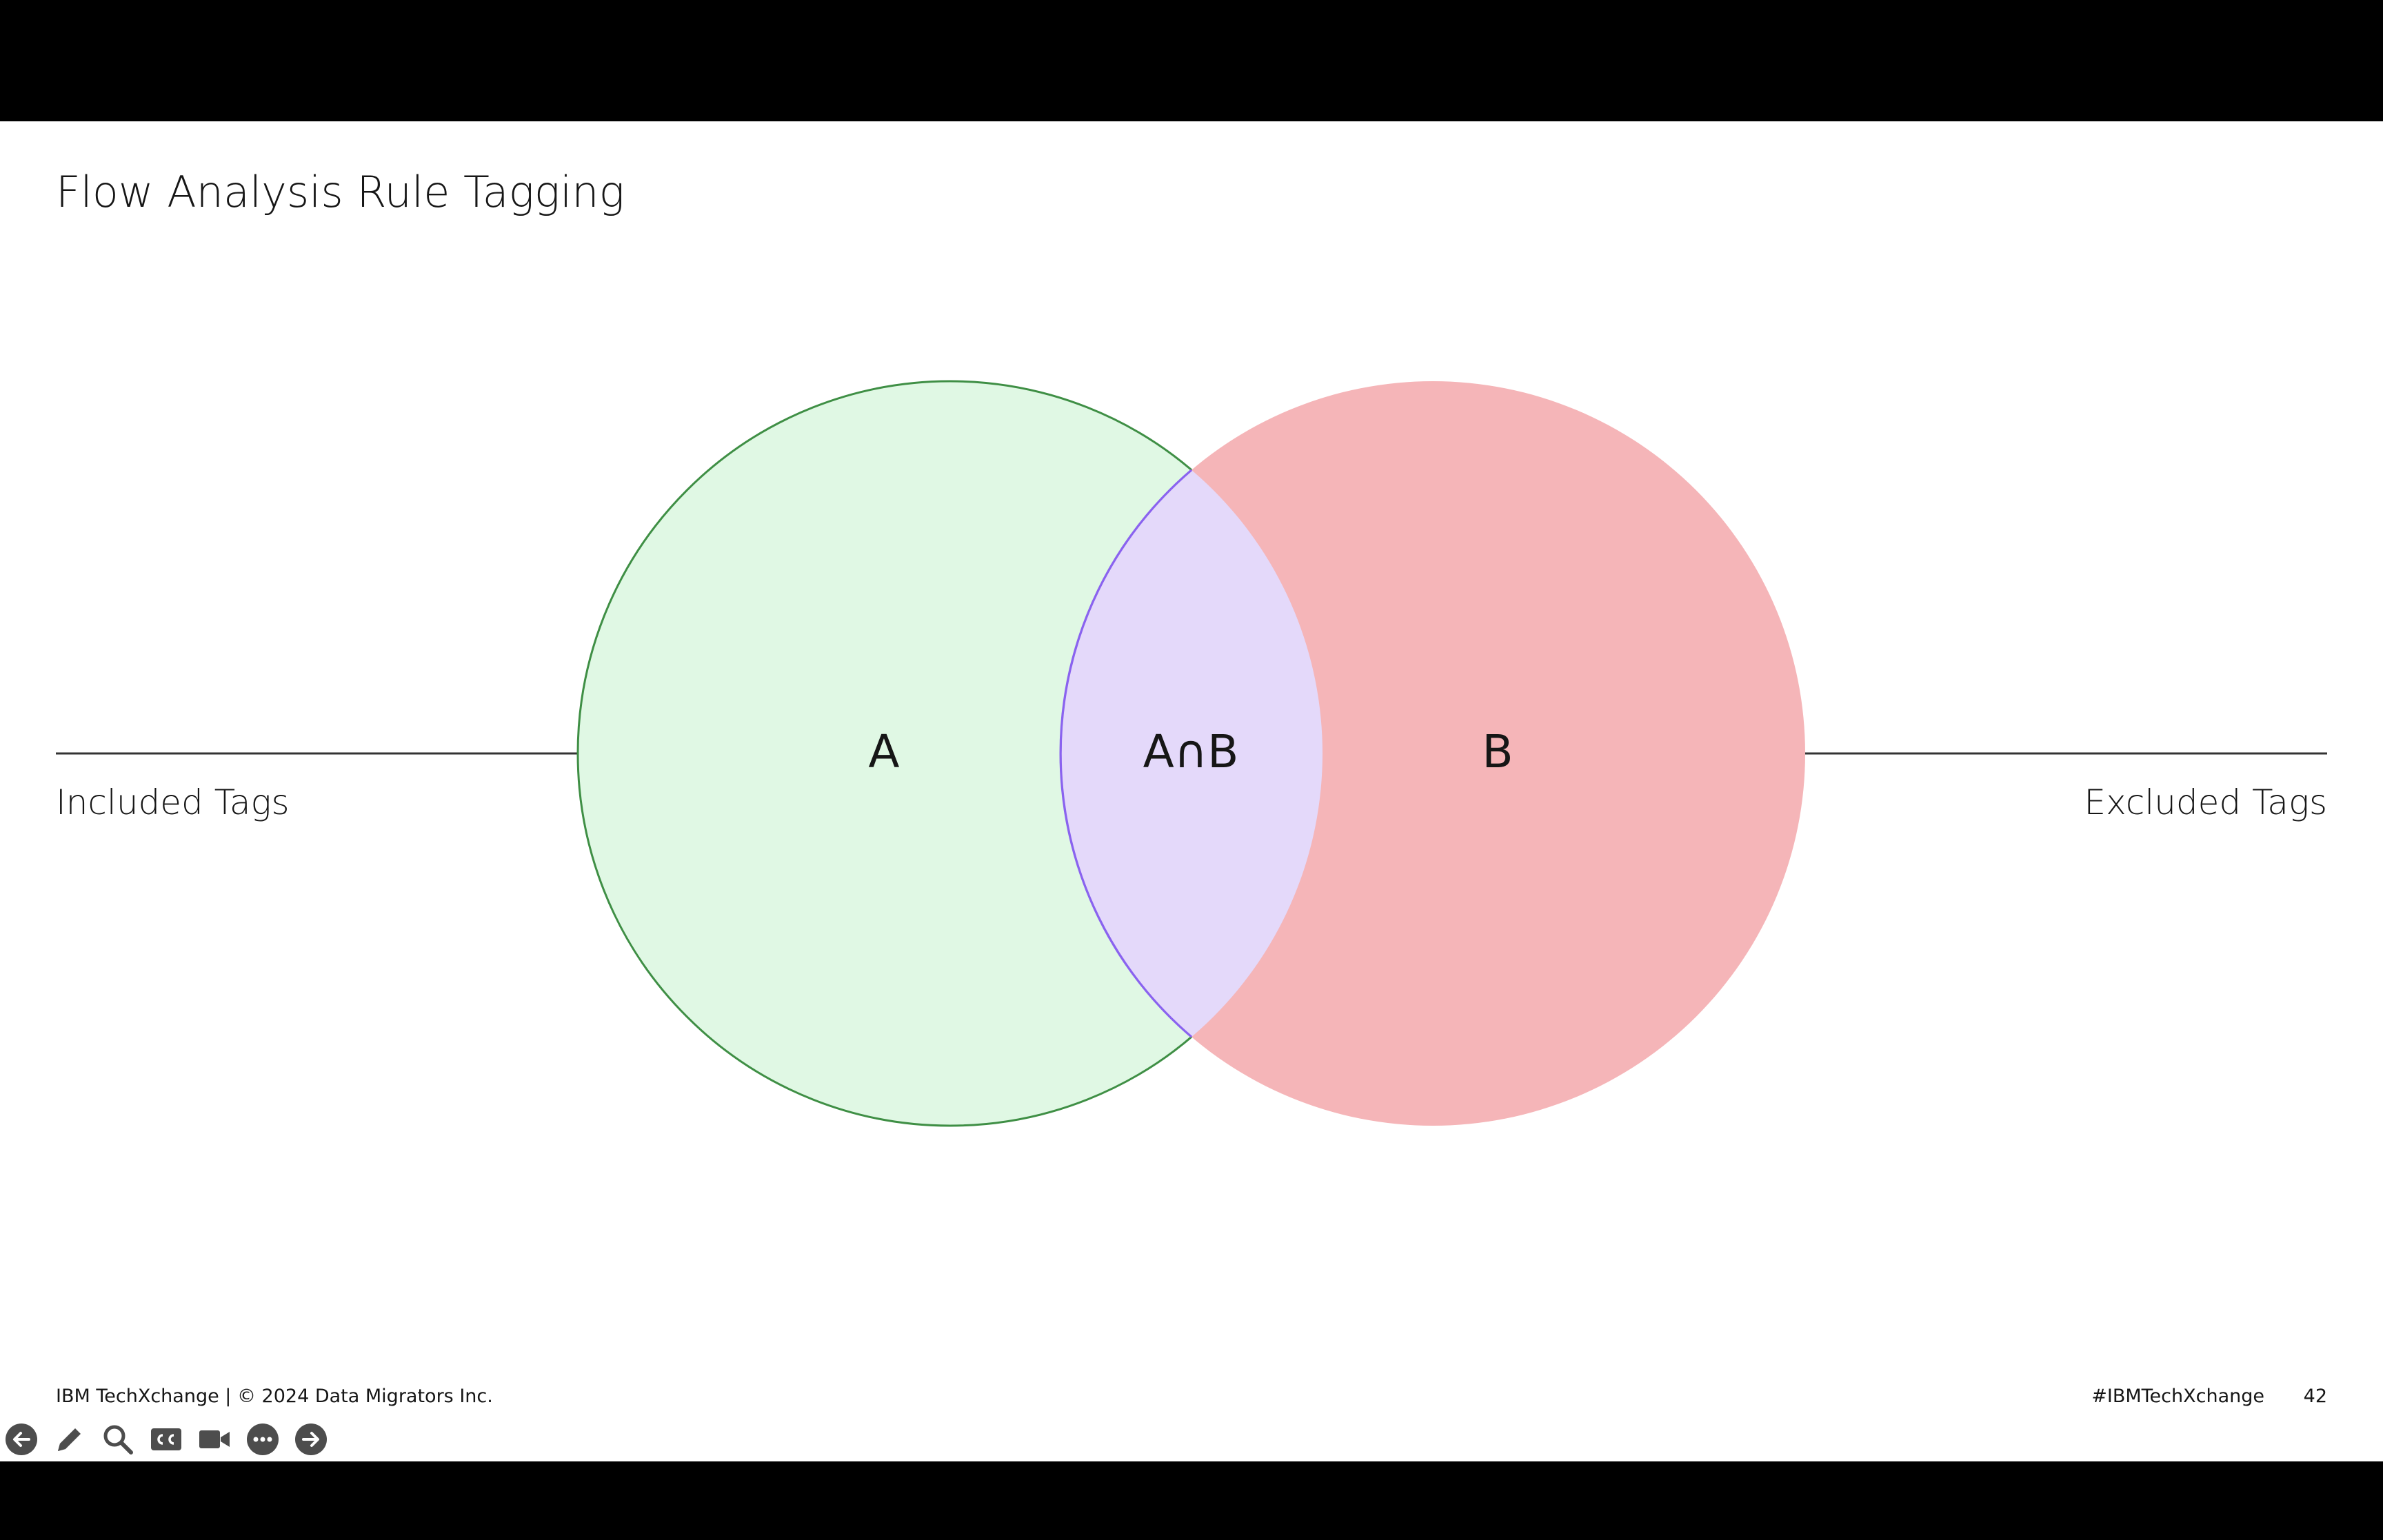 The height and width of the screenshot is (1540, 2383). I want to click on camera-button, so click(214, 1440).